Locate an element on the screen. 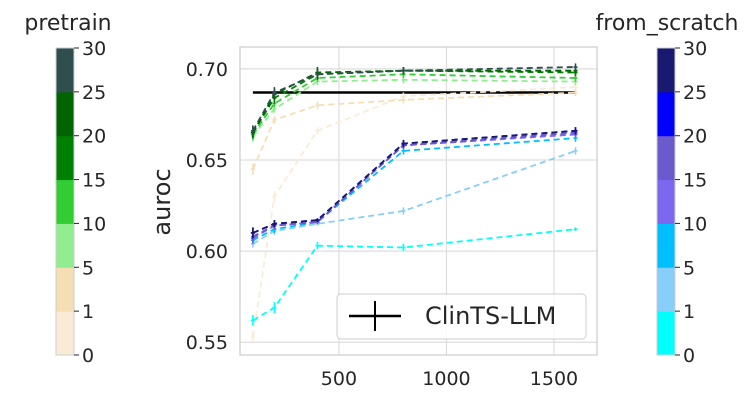 Image resolution: width=755 pixels, height=400 pixels. x-tick-label: 1500 is located at coordinates (554, 379).